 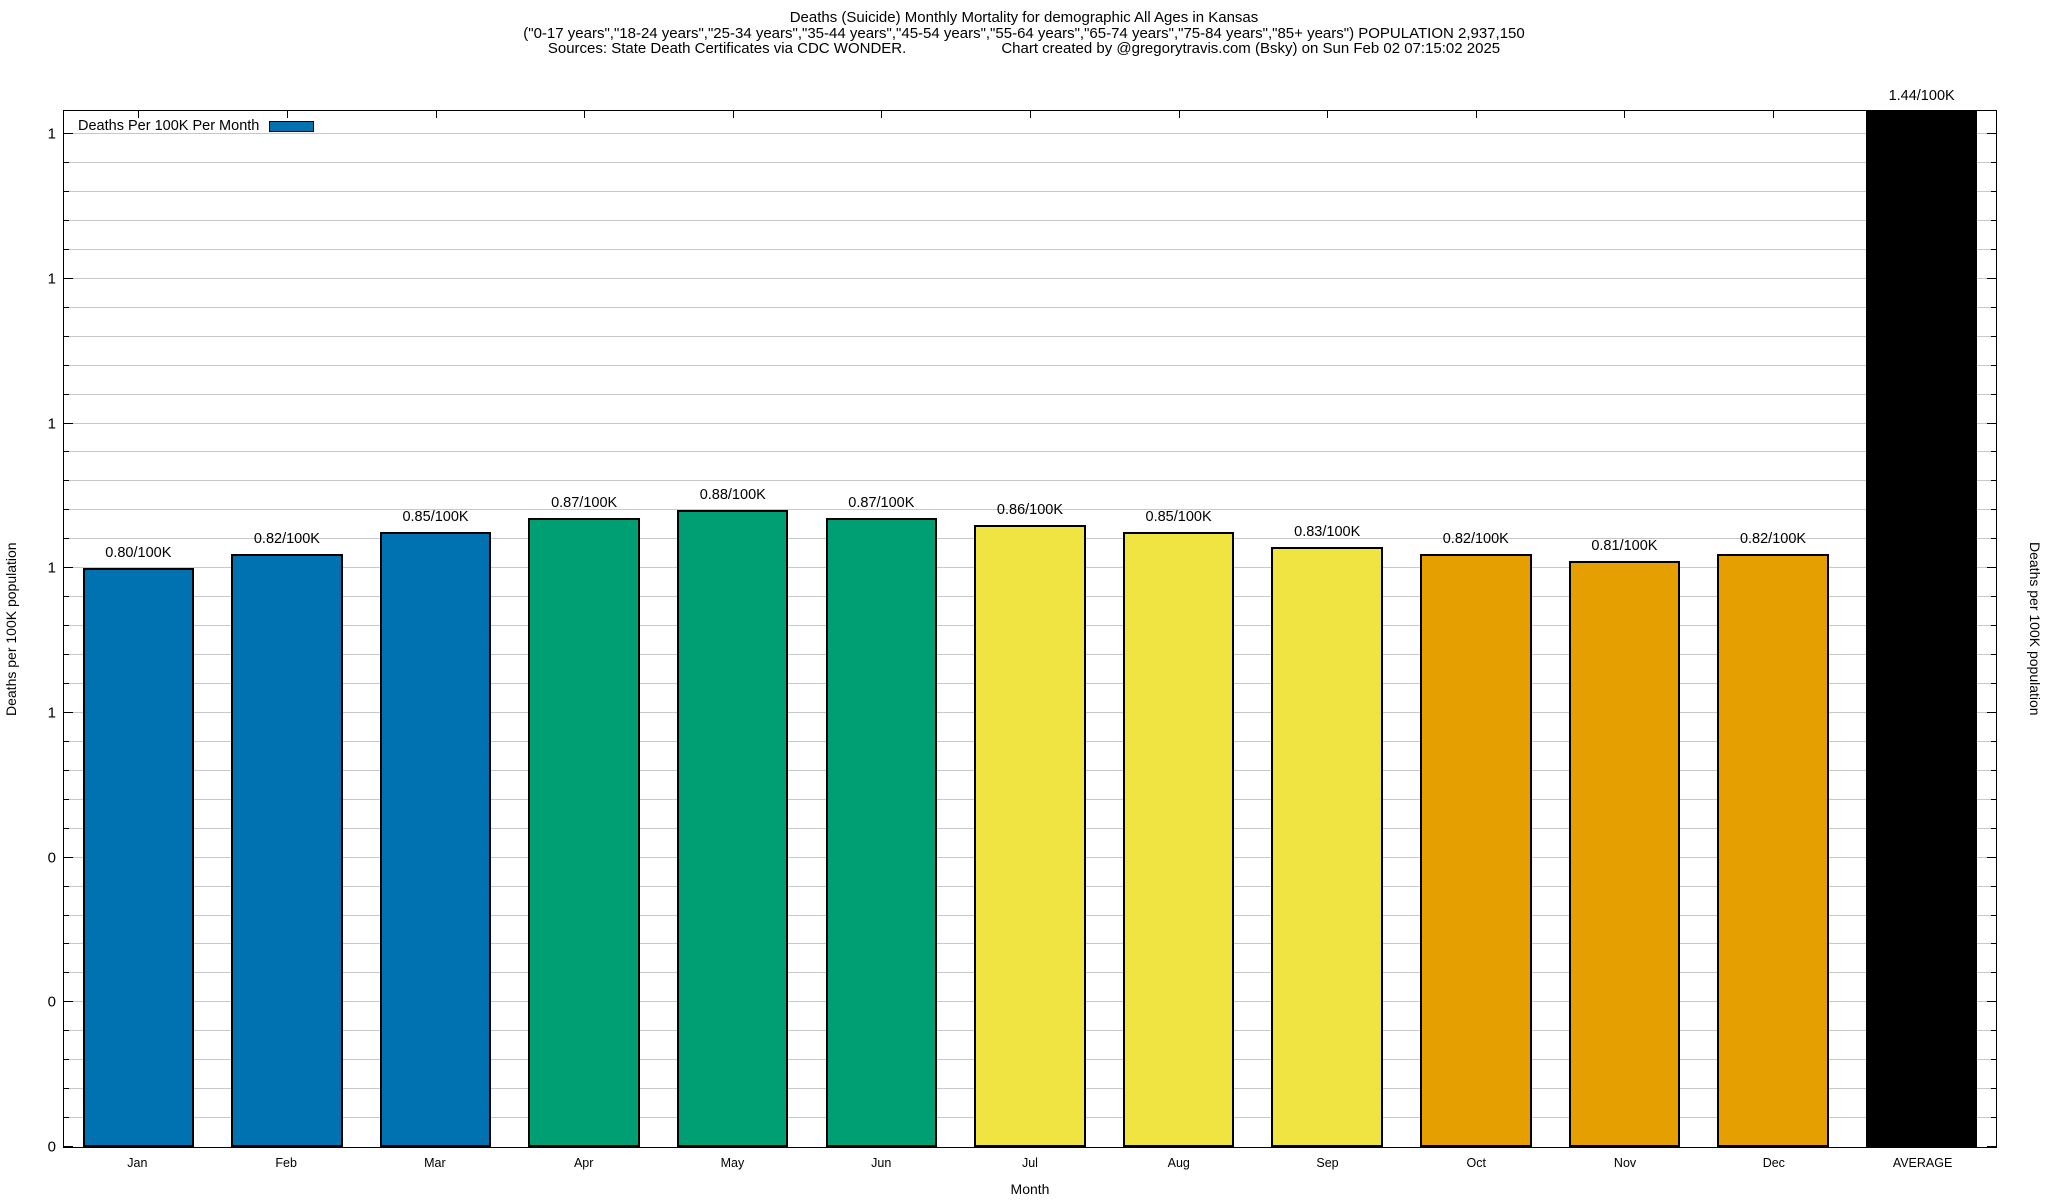 I want to click on bar-value-label: 0.83/100K, so click(x=1327, y=531).